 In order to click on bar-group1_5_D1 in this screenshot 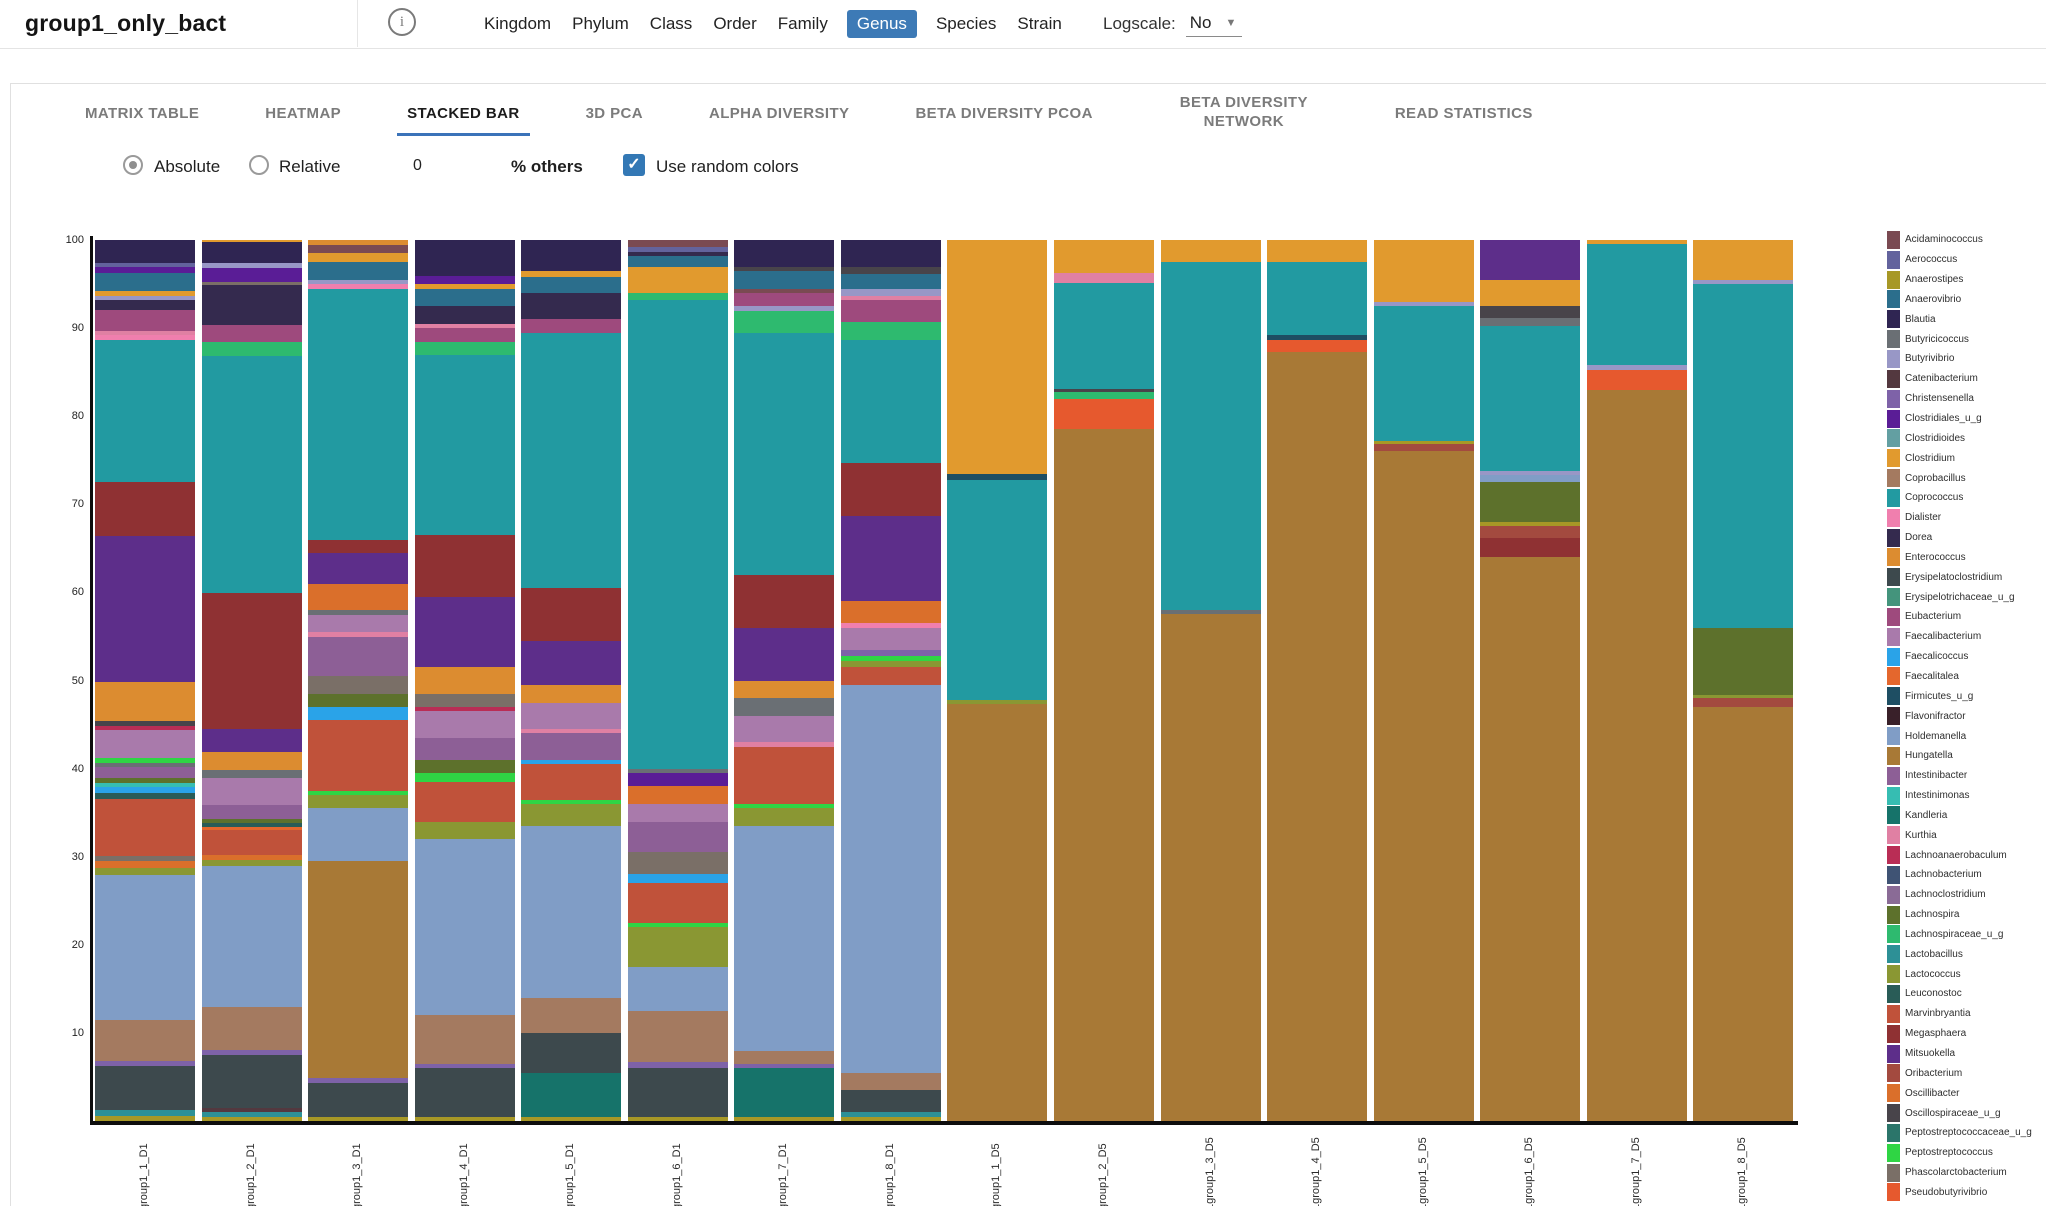, I will do `click(571, 680)`.